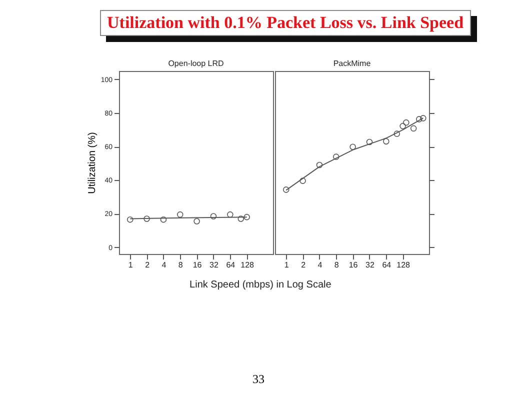 The image size is (517, 400). I want to click on chart-subtitle: PackMime, so click(352, 63).